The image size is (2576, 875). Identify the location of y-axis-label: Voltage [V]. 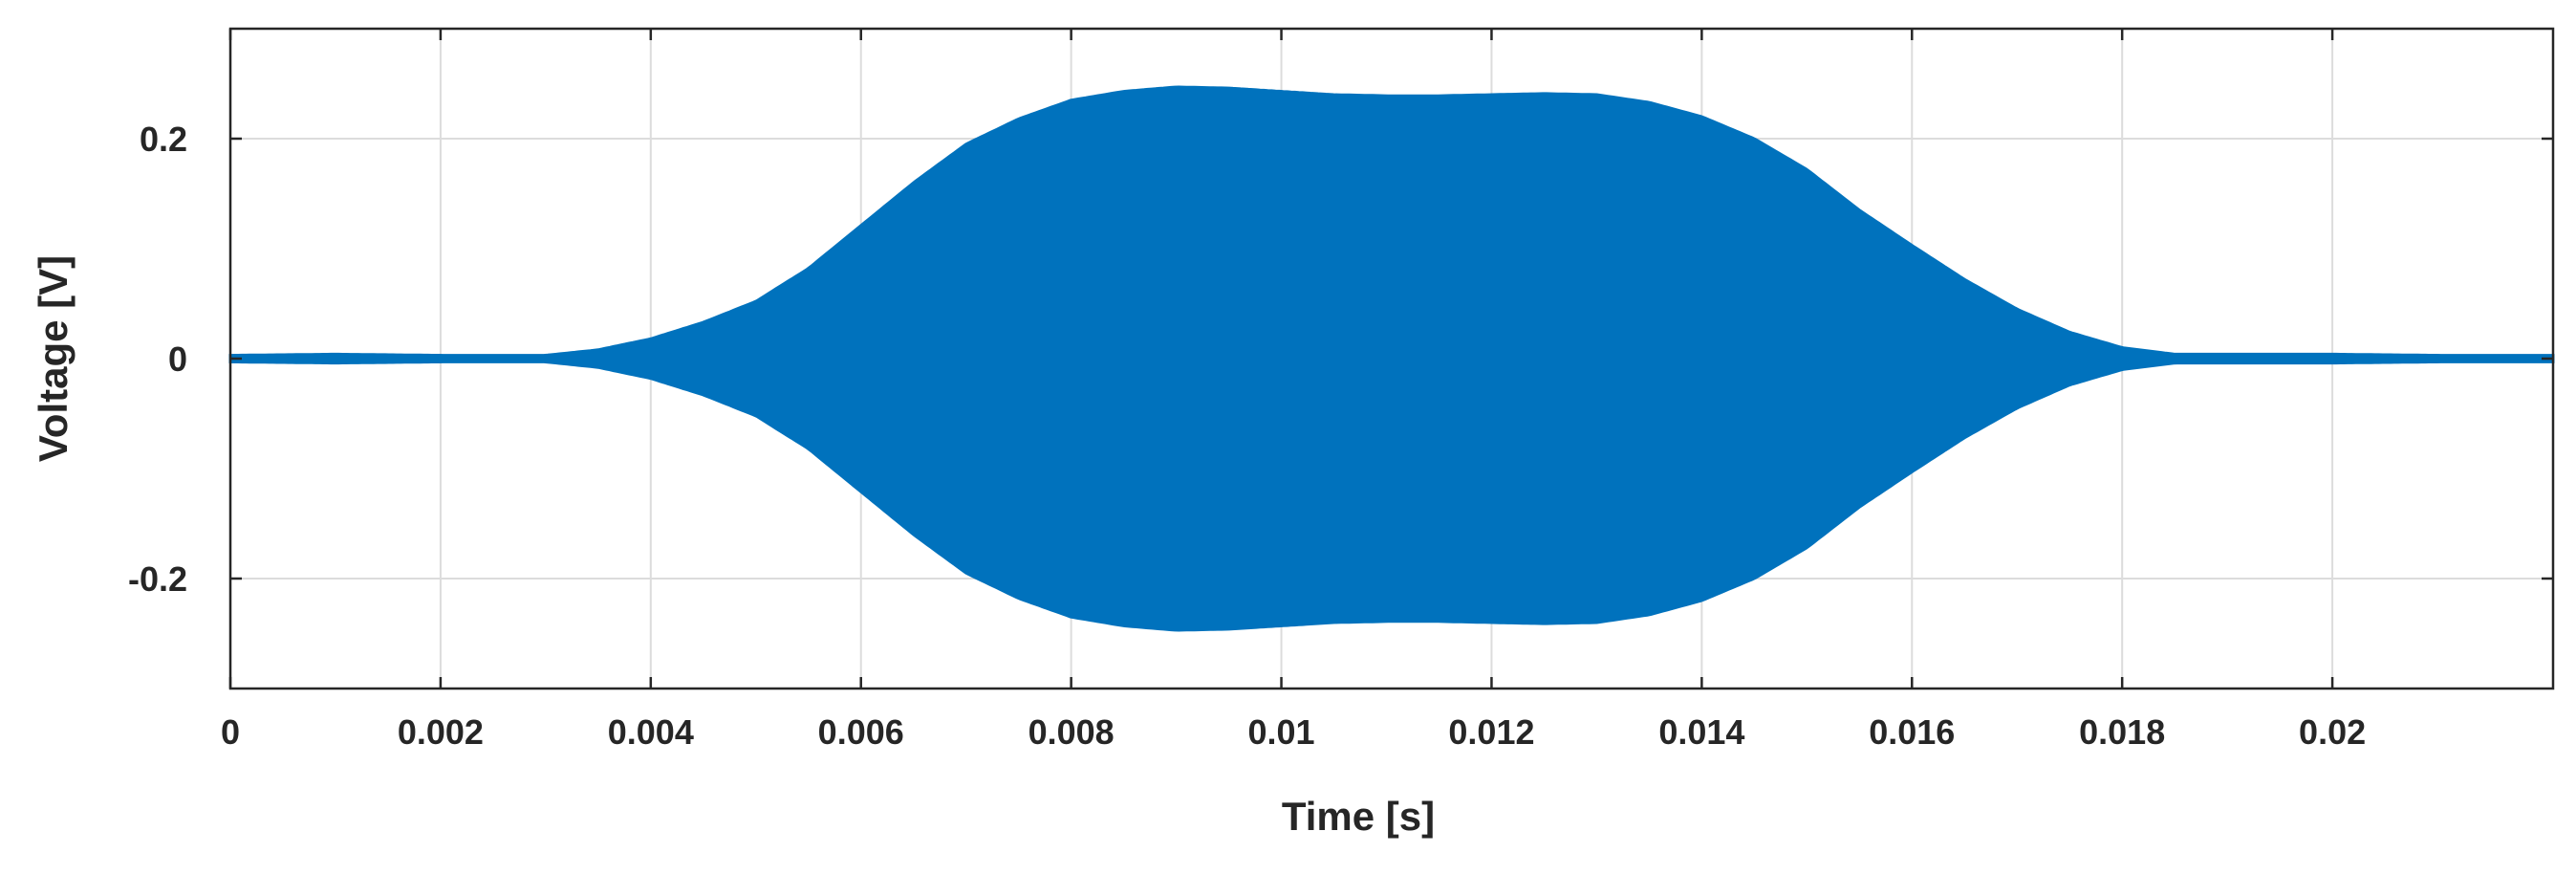
(53, 359).